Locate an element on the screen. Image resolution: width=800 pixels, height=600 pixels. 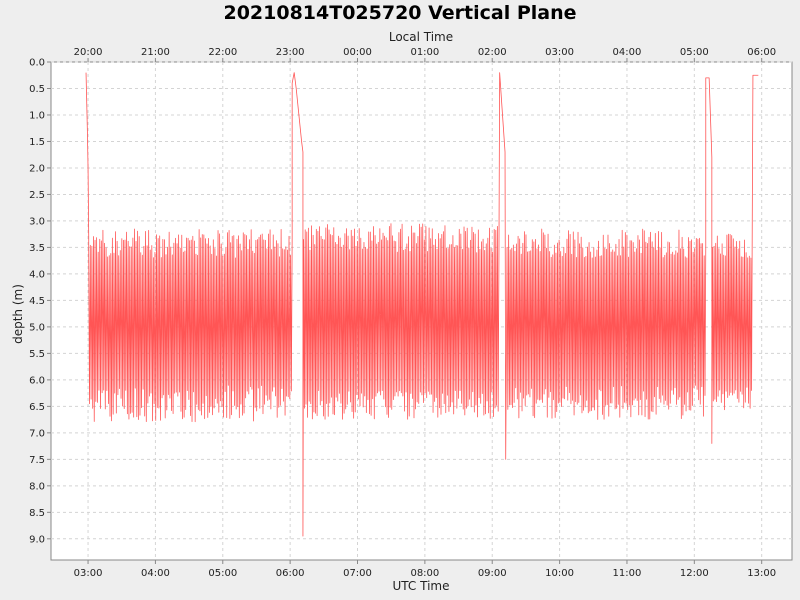
y-tick-label: 7.5 is located at coordinates (37, 460).